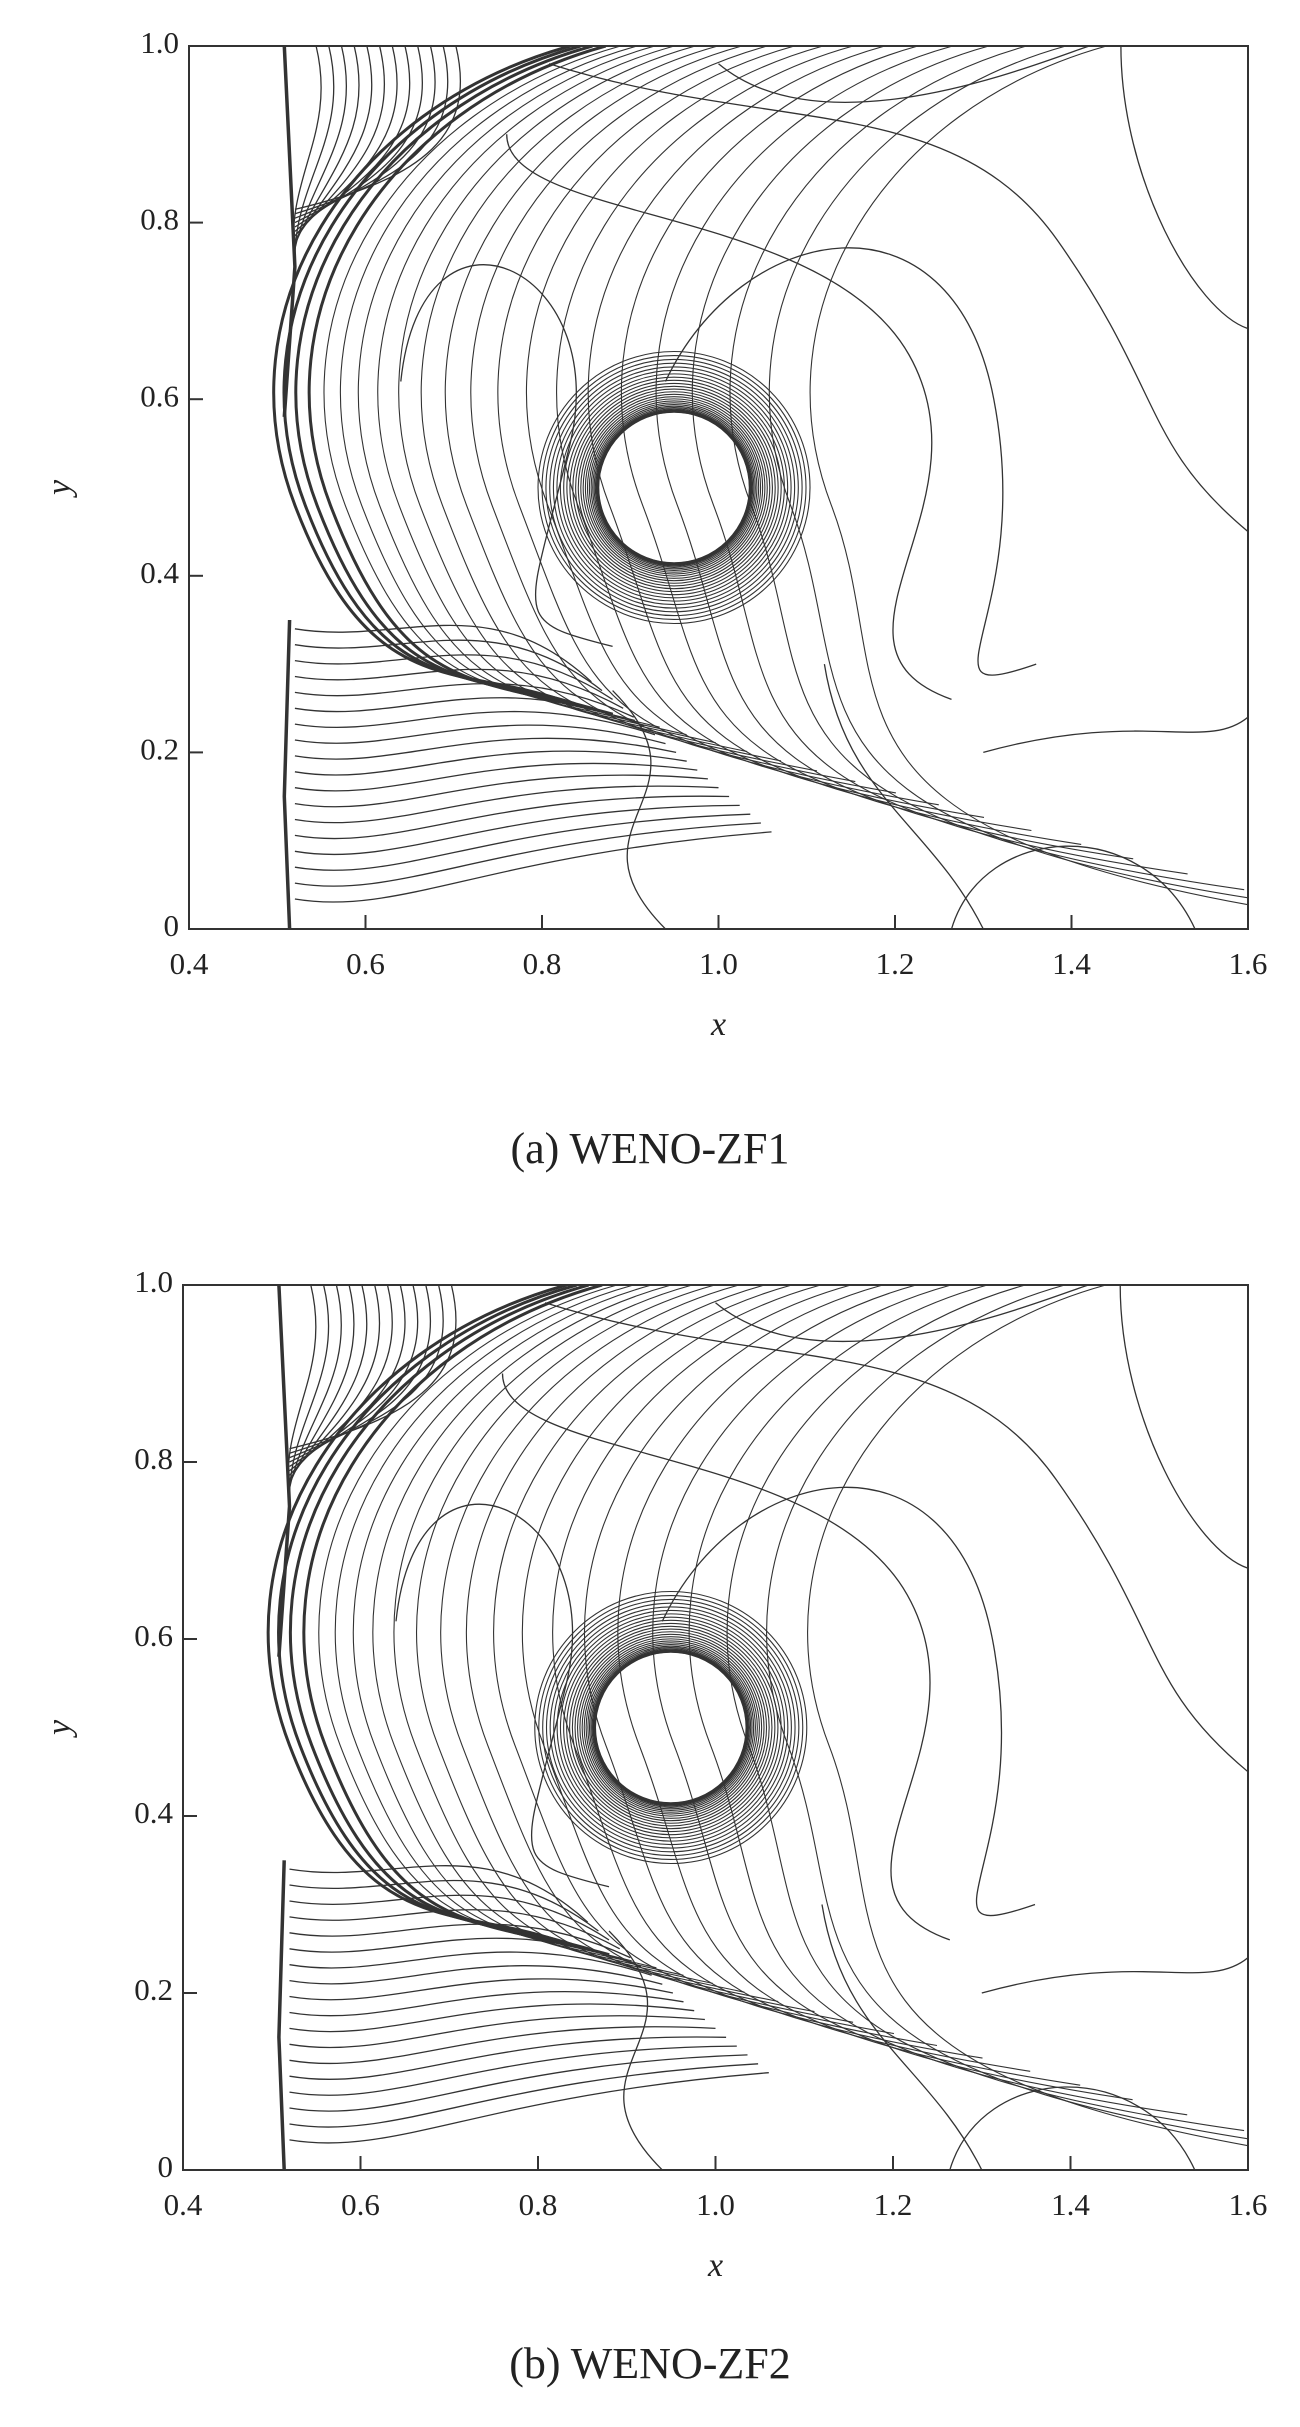 The width and height of the screenshot is (1300, 2427). Describe the element at coordinates (1248, 963) in the screenshot. I see `x-tick-label: 1.6` at that location.